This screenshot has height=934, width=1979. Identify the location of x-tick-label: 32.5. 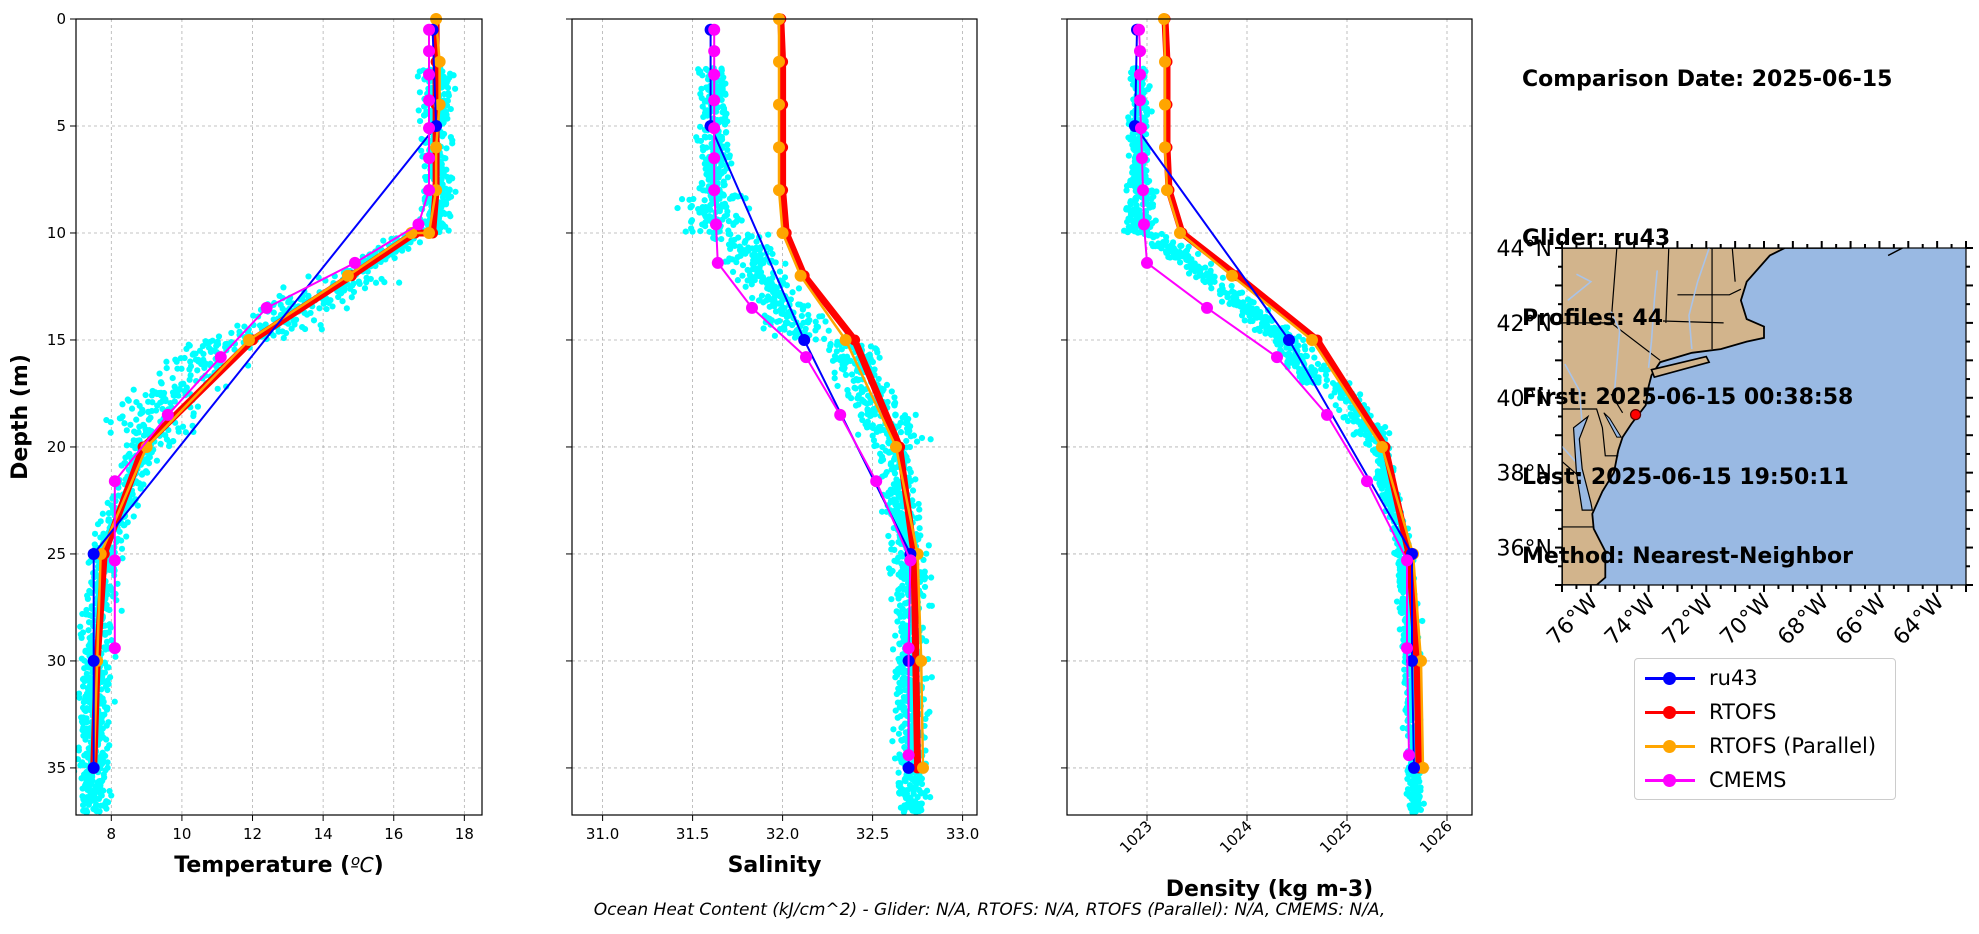
(872, 834).